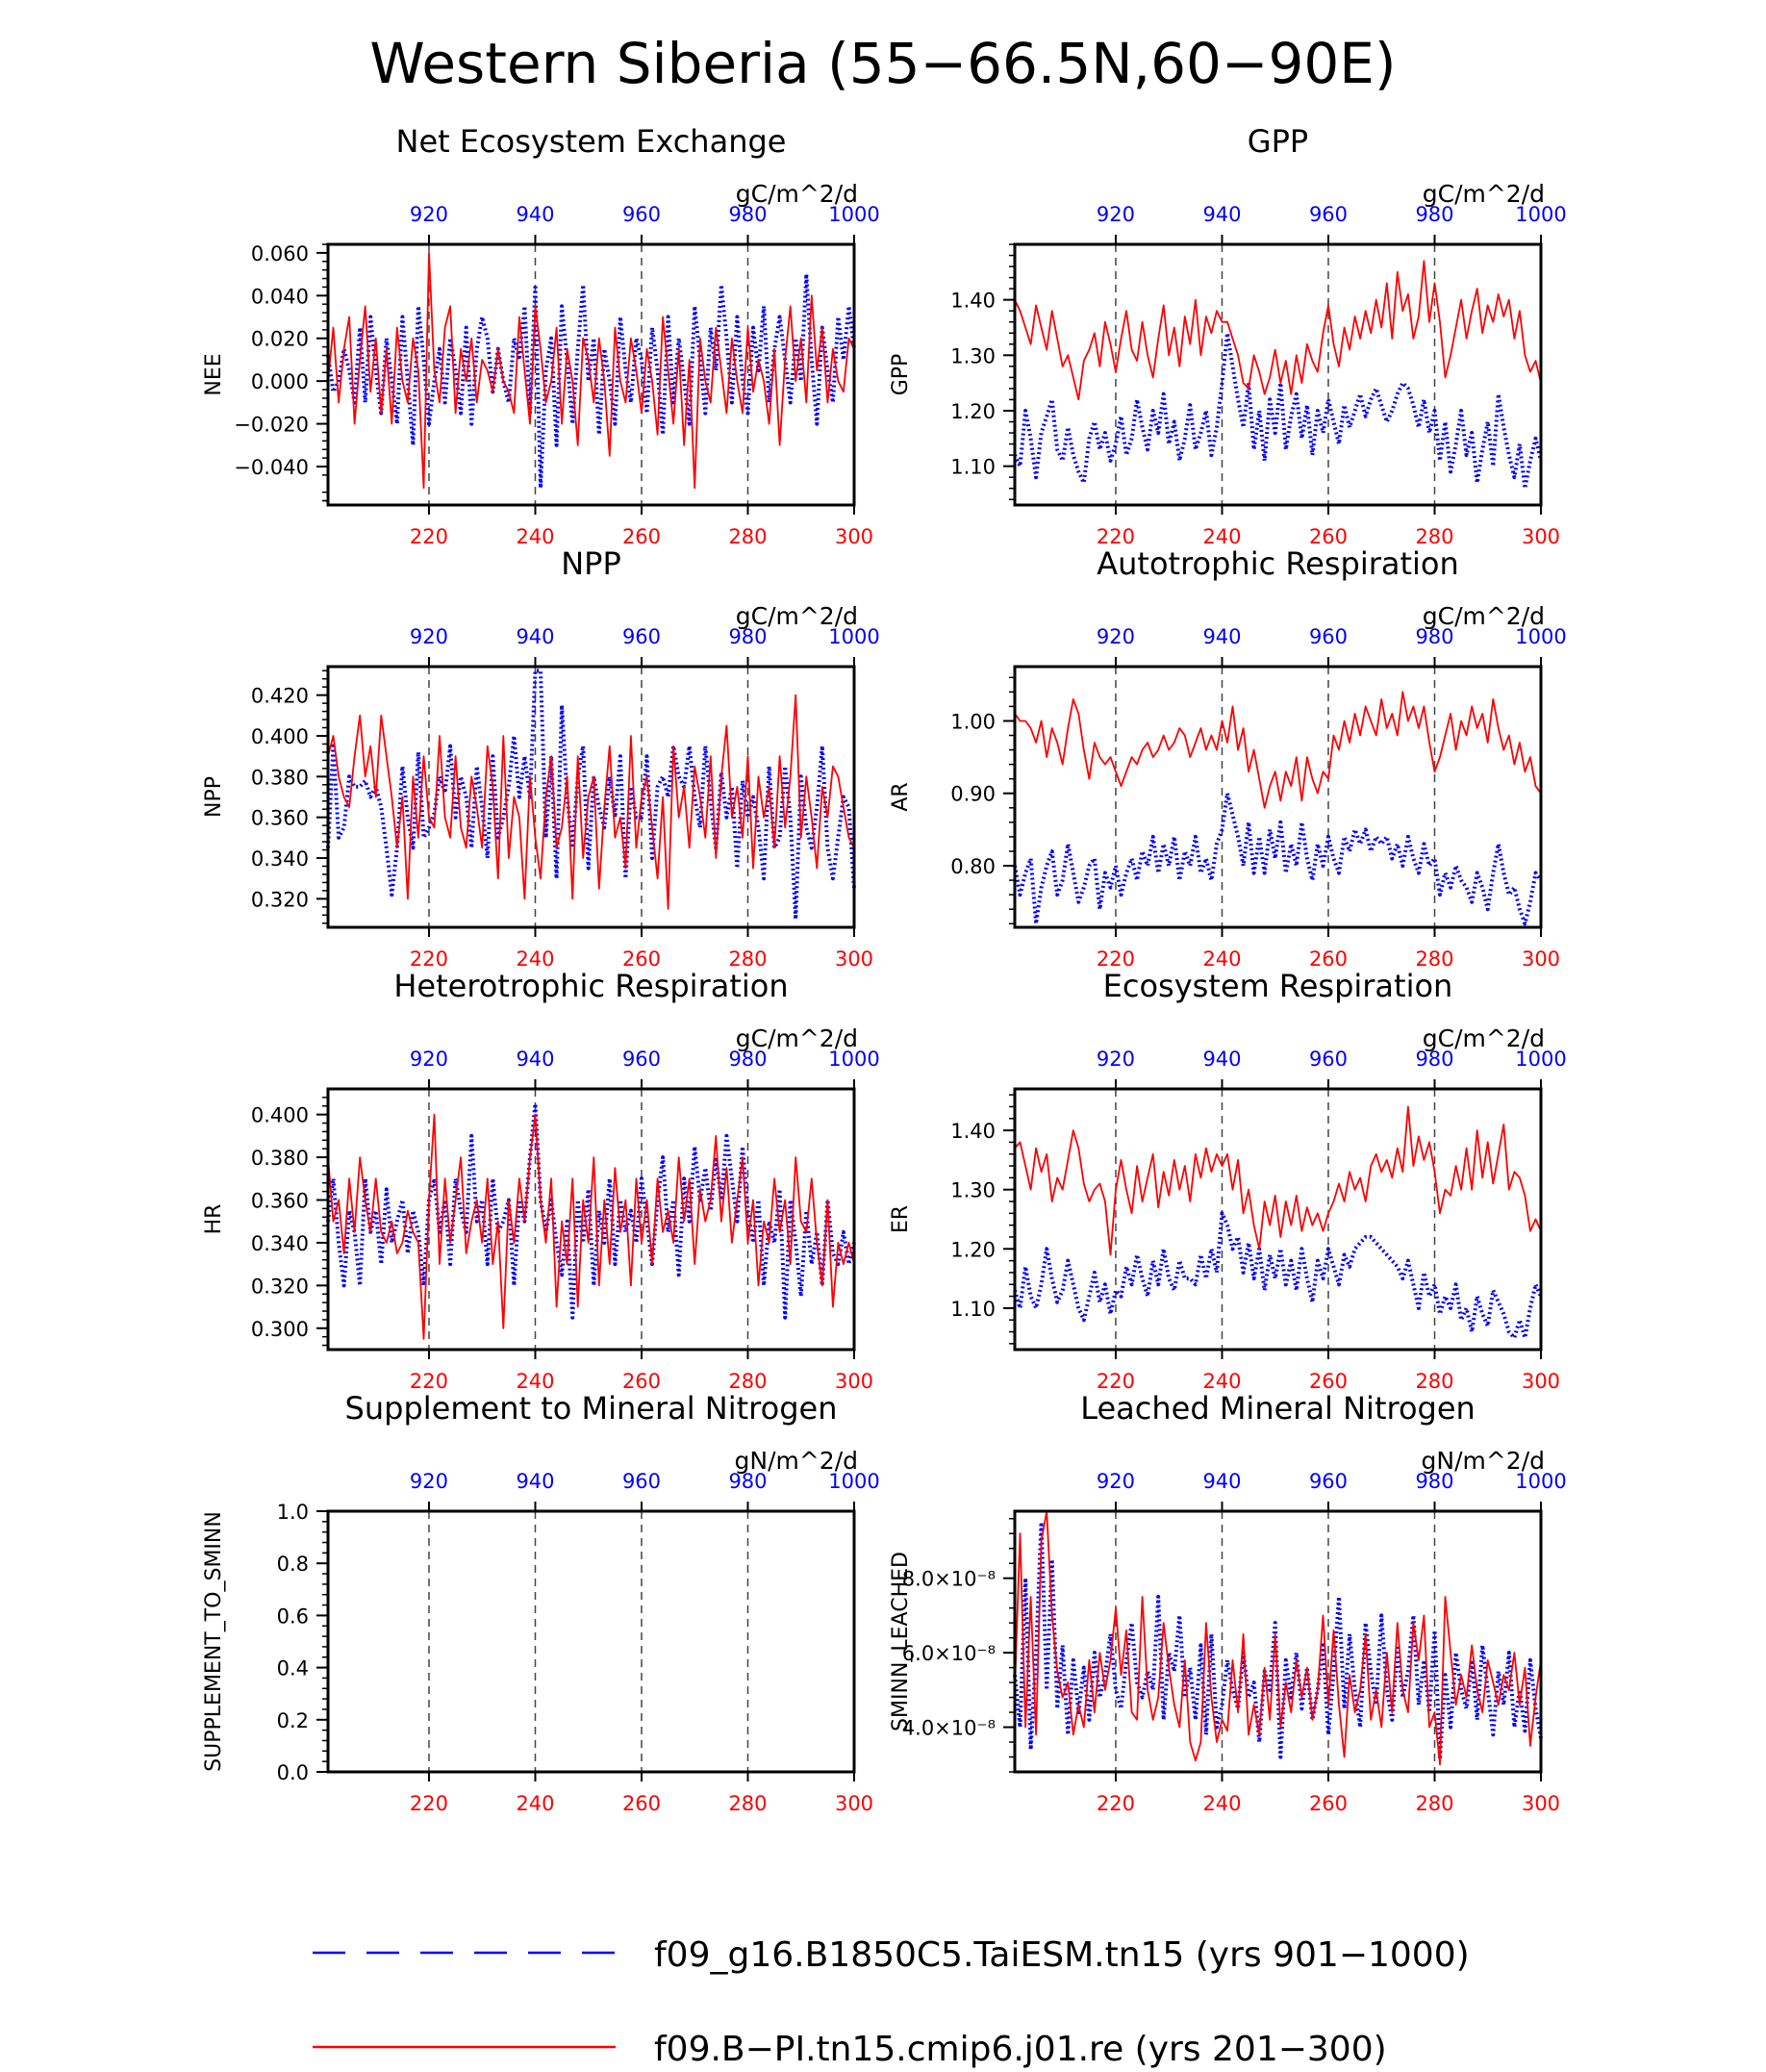  I want to click on y-tick-label: 6.0×10⁻⁸, so click(949, 1654).